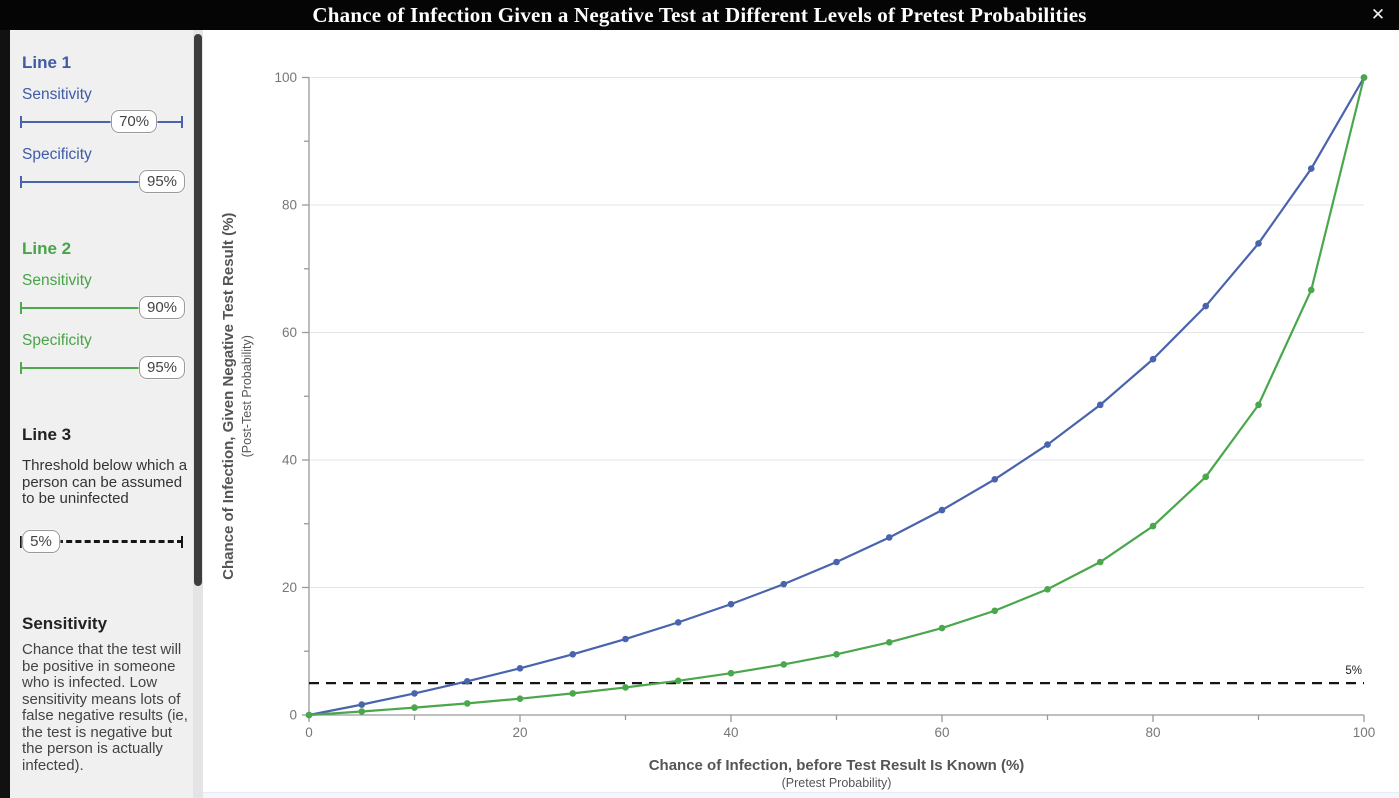  Describe the element at coordinates (285, 396) in the screenshot. I see `y-tick-labels: 0 20 40 60 80 100` at that location.